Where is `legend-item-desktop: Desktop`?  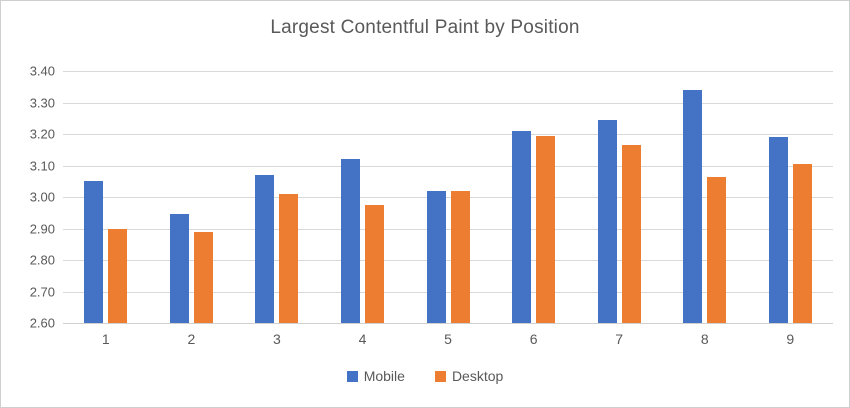 legend-item-desktop: Desktop is located at coordinates (469, 376).